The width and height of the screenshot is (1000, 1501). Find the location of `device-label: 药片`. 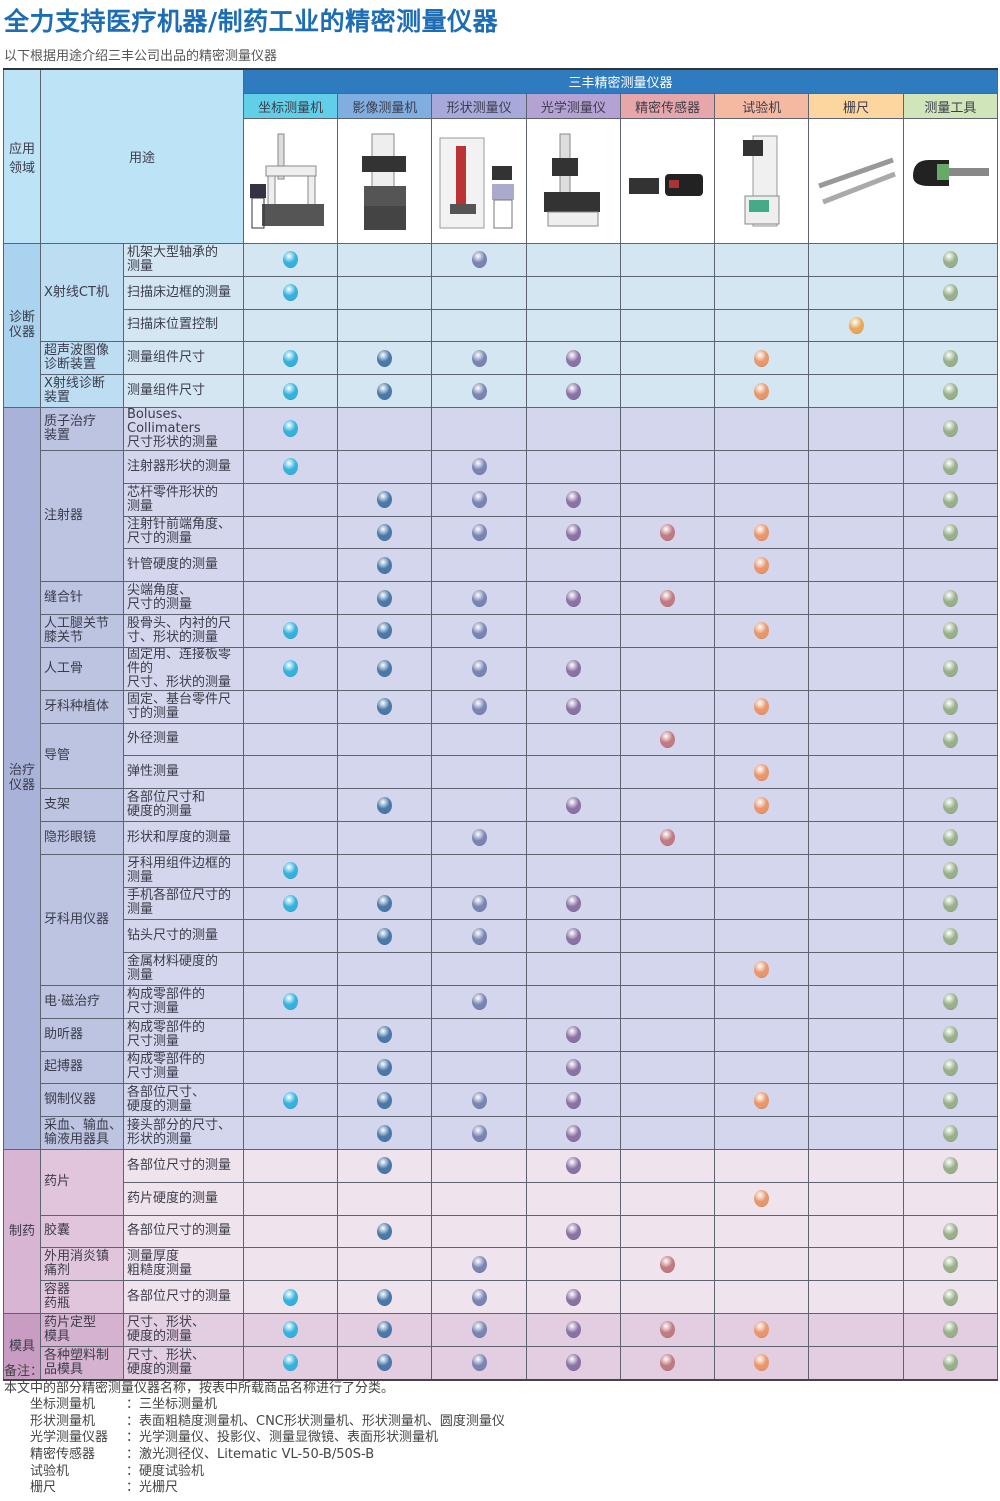

device-label: 药片 is located at coordinates (82, 1182).